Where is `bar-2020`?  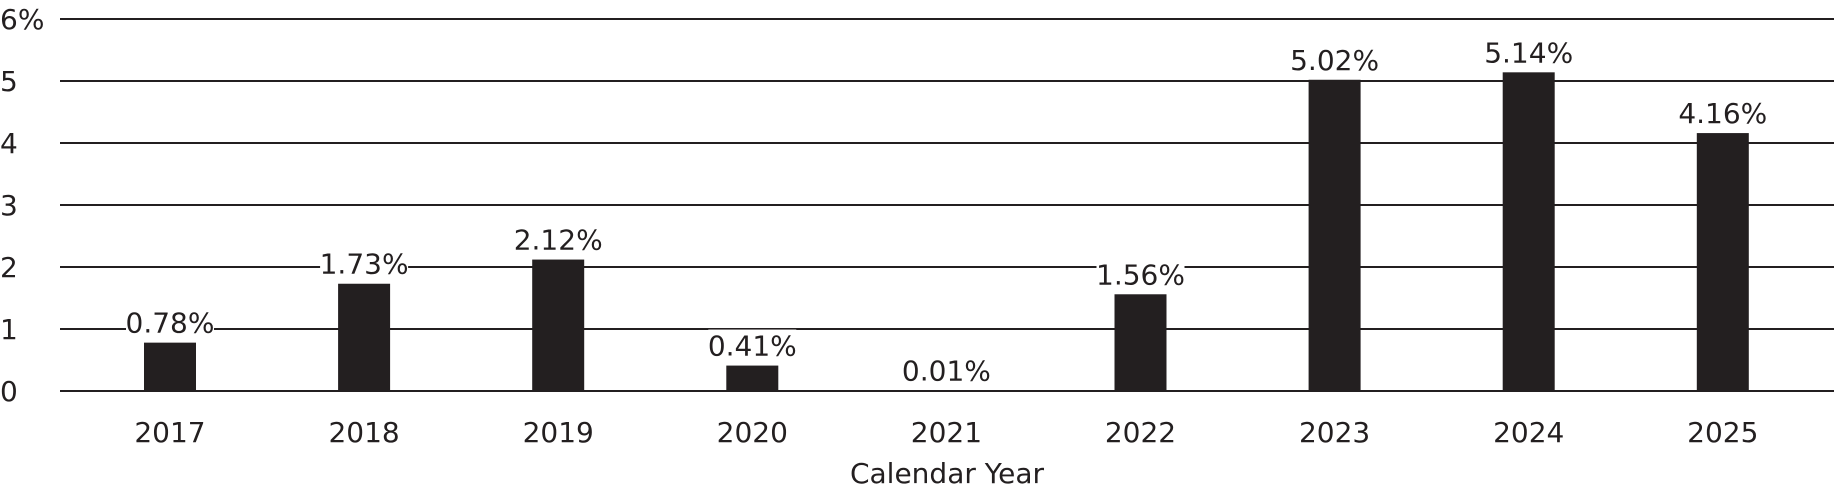 bar-2020 is located at coordinates (752, 378).